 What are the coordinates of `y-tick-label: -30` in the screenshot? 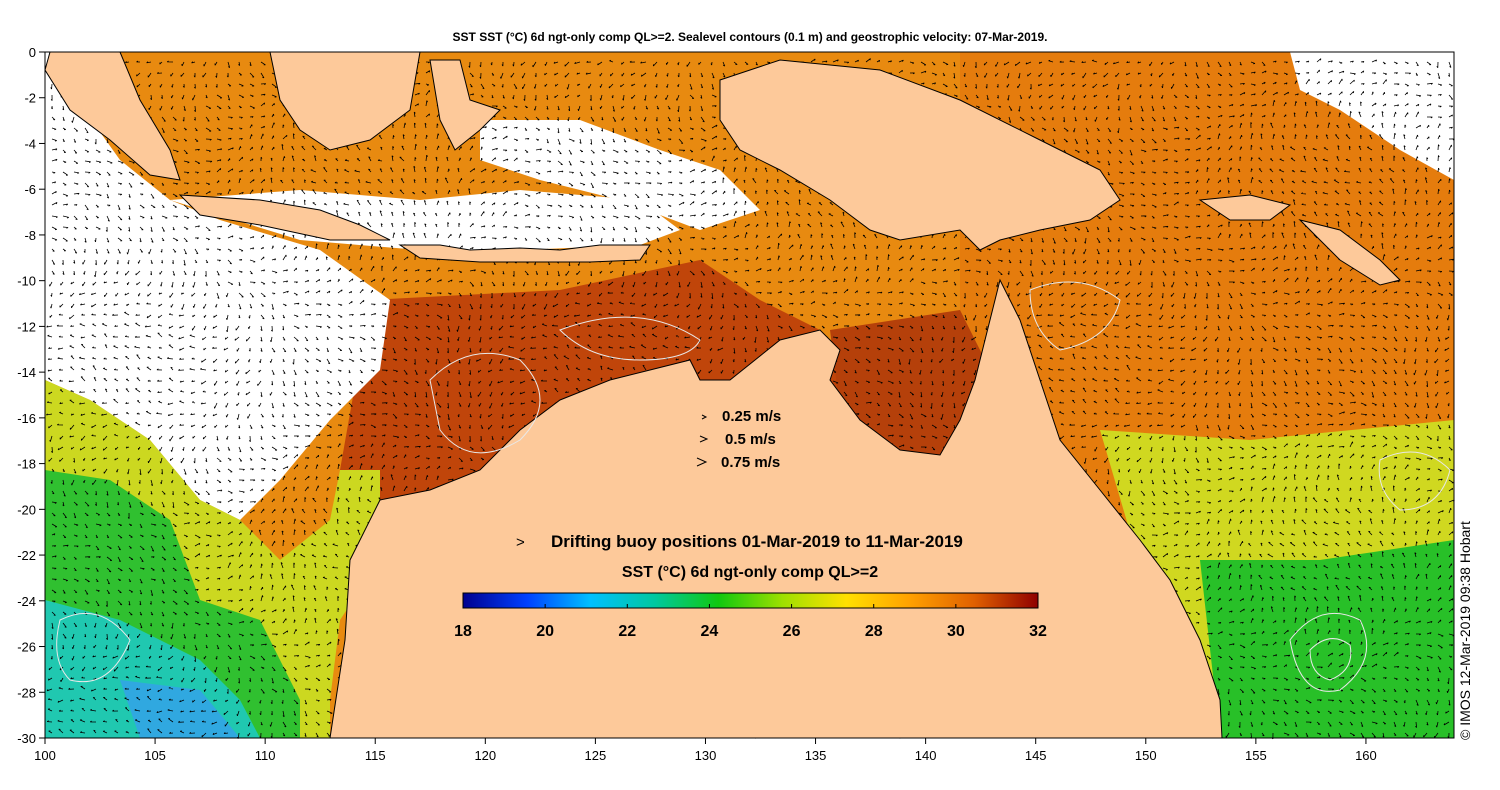 It's located at (26, 738).